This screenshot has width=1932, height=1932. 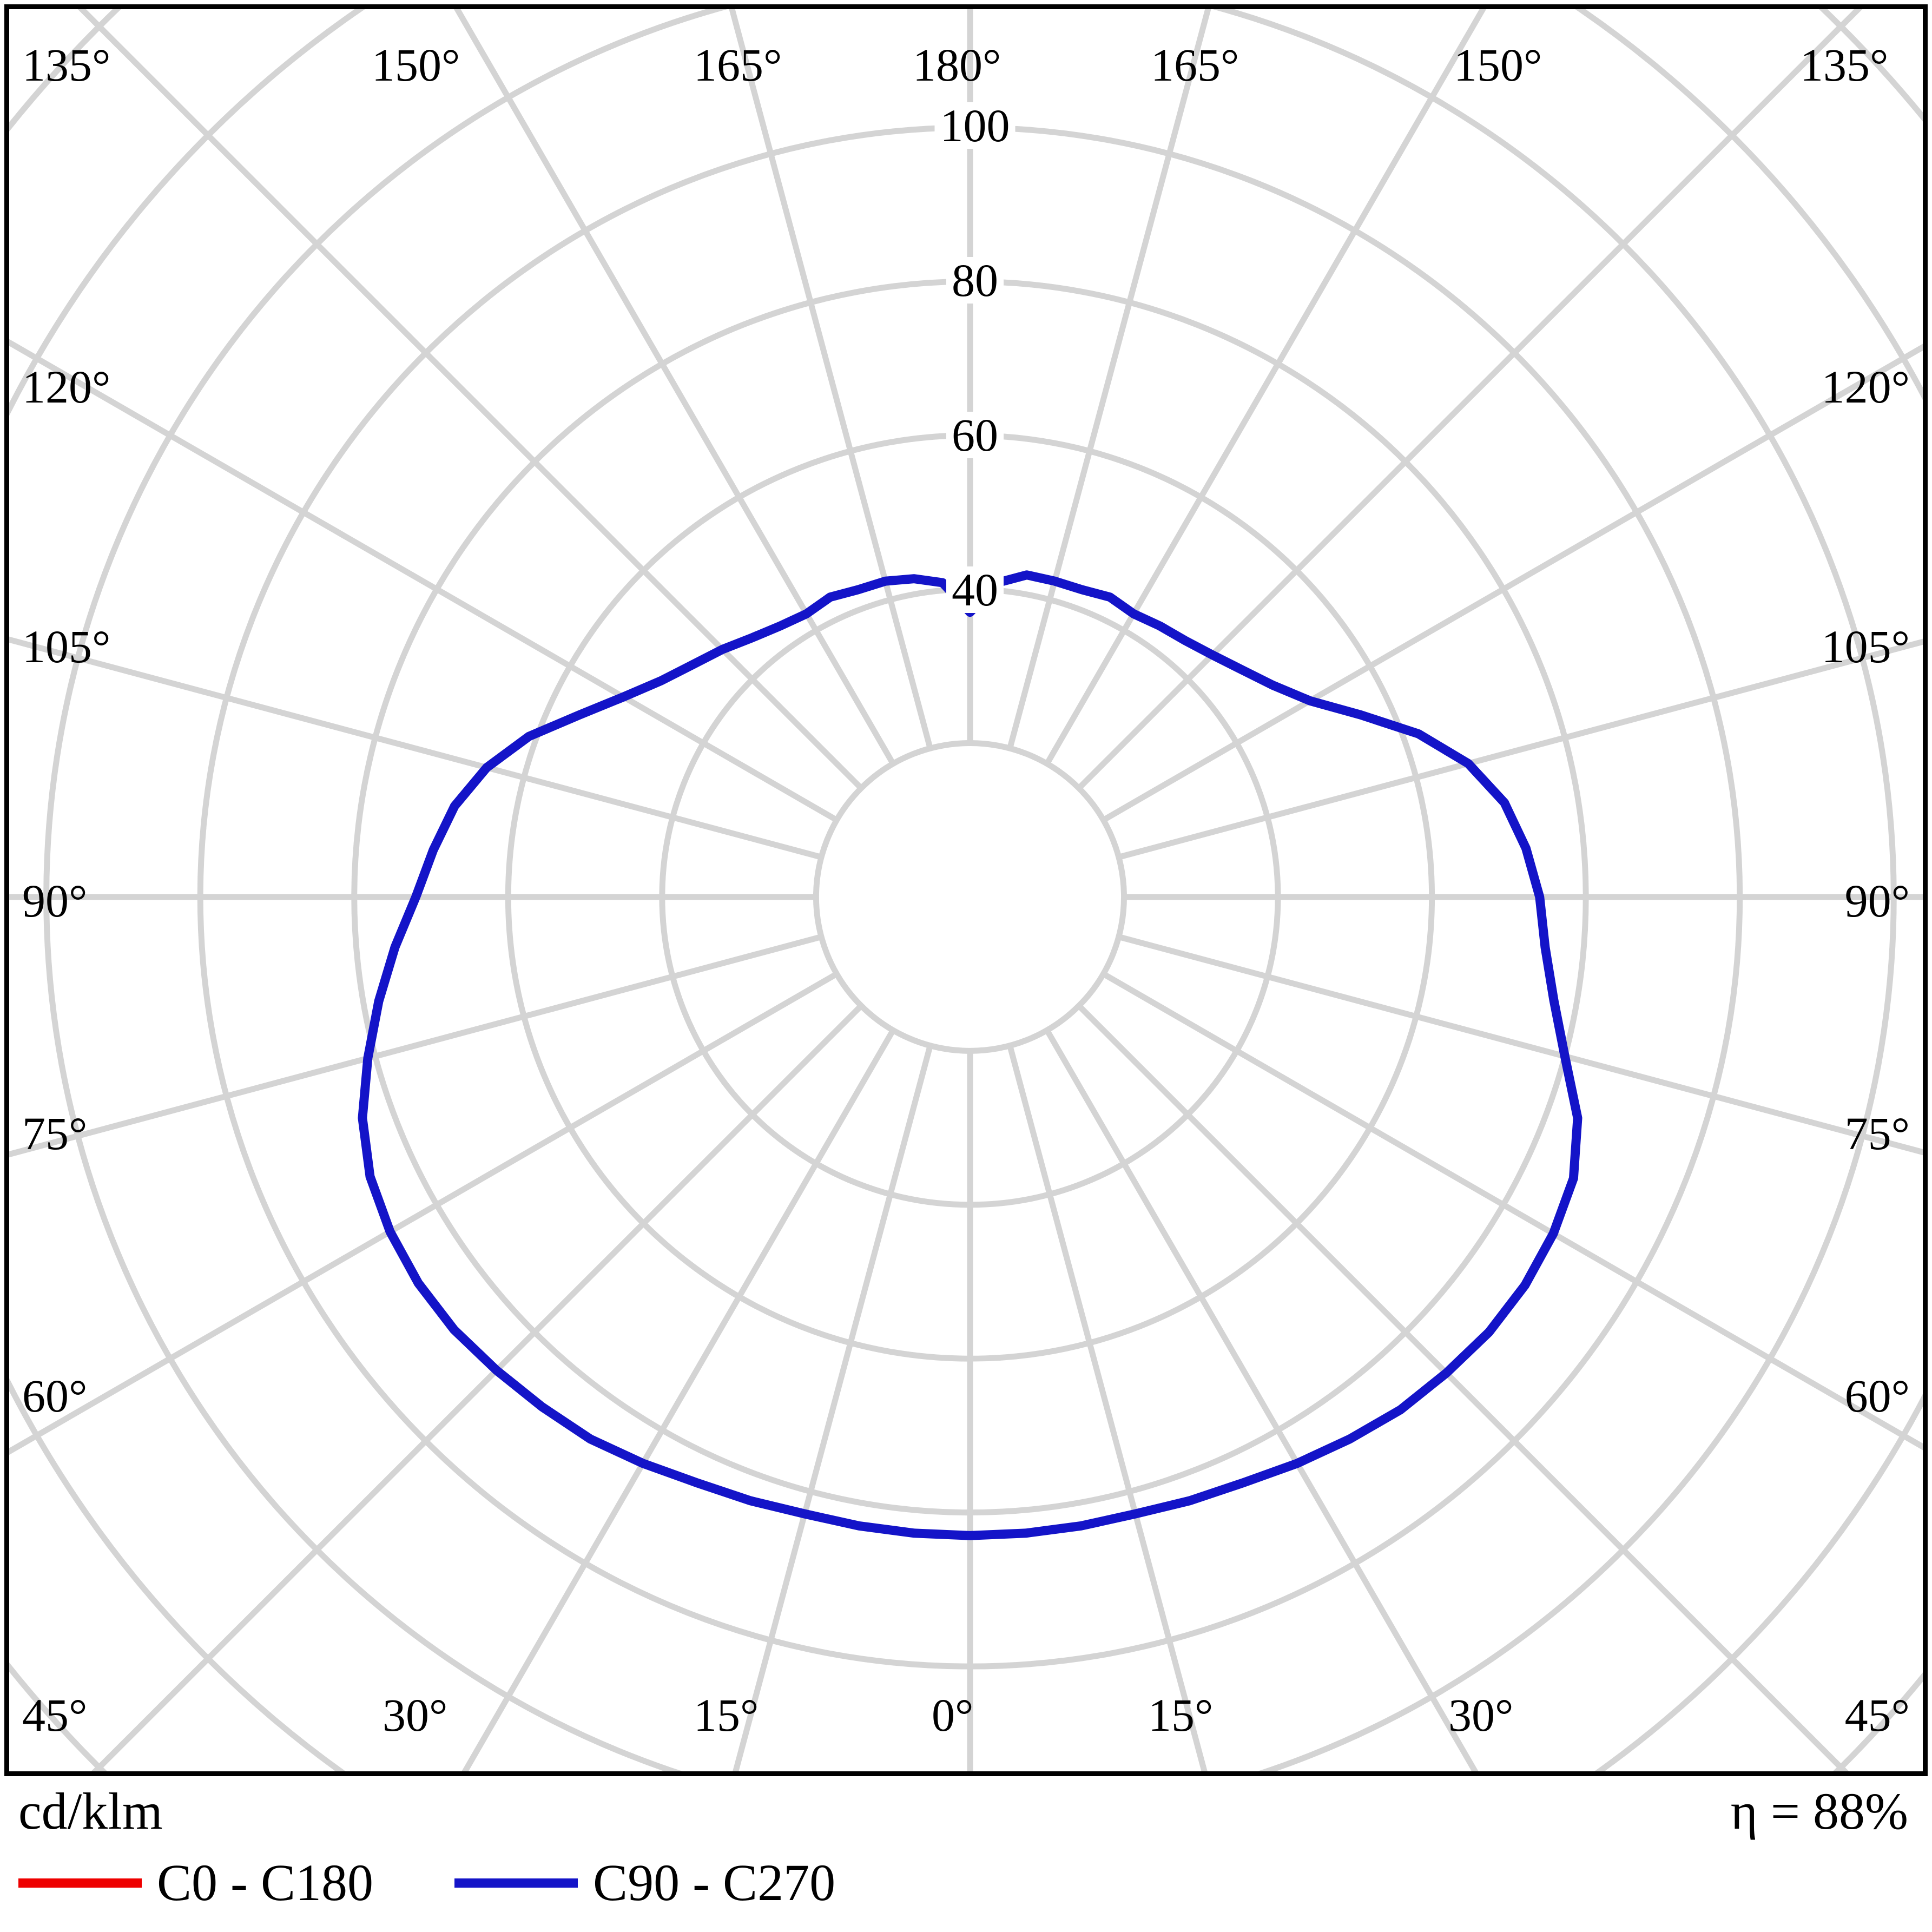 I want to click on angle-label-top-165-right: 165°, so click(x=1195, y=65).